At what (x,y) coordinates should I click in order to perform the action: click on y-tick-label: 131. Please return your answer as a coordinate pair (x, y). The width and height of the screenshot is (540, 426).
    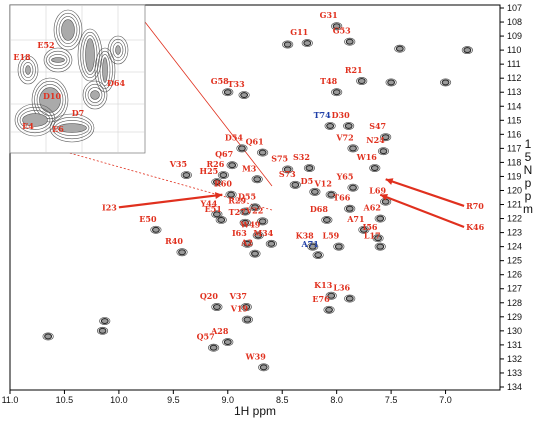
    Looking at the image, I should click on (514, 345).